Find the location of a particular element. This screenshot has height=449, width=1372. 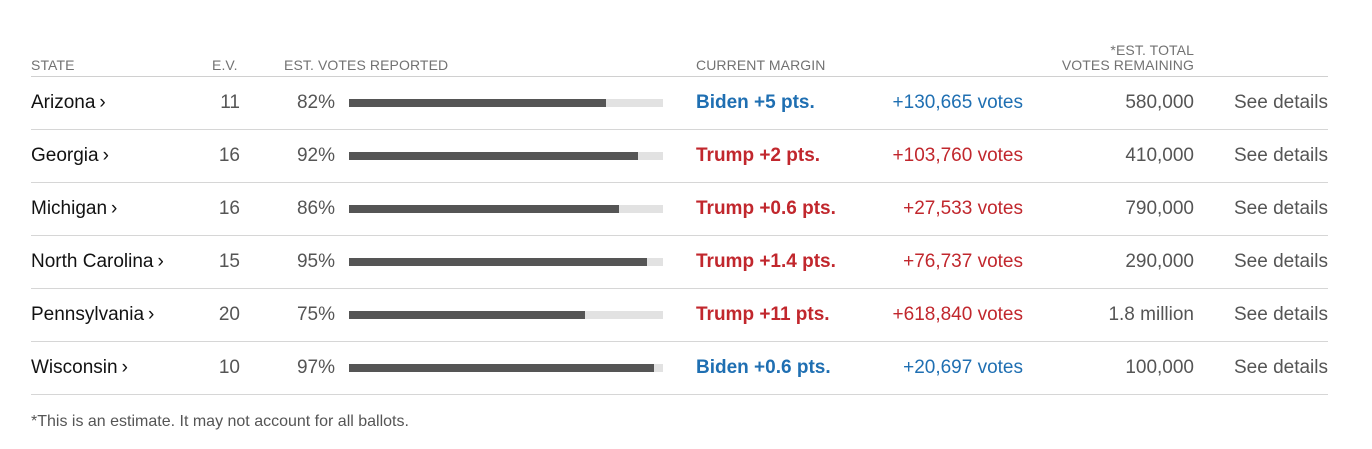

votes-remaining: 410,000 is located at coordinates (1159, 155).